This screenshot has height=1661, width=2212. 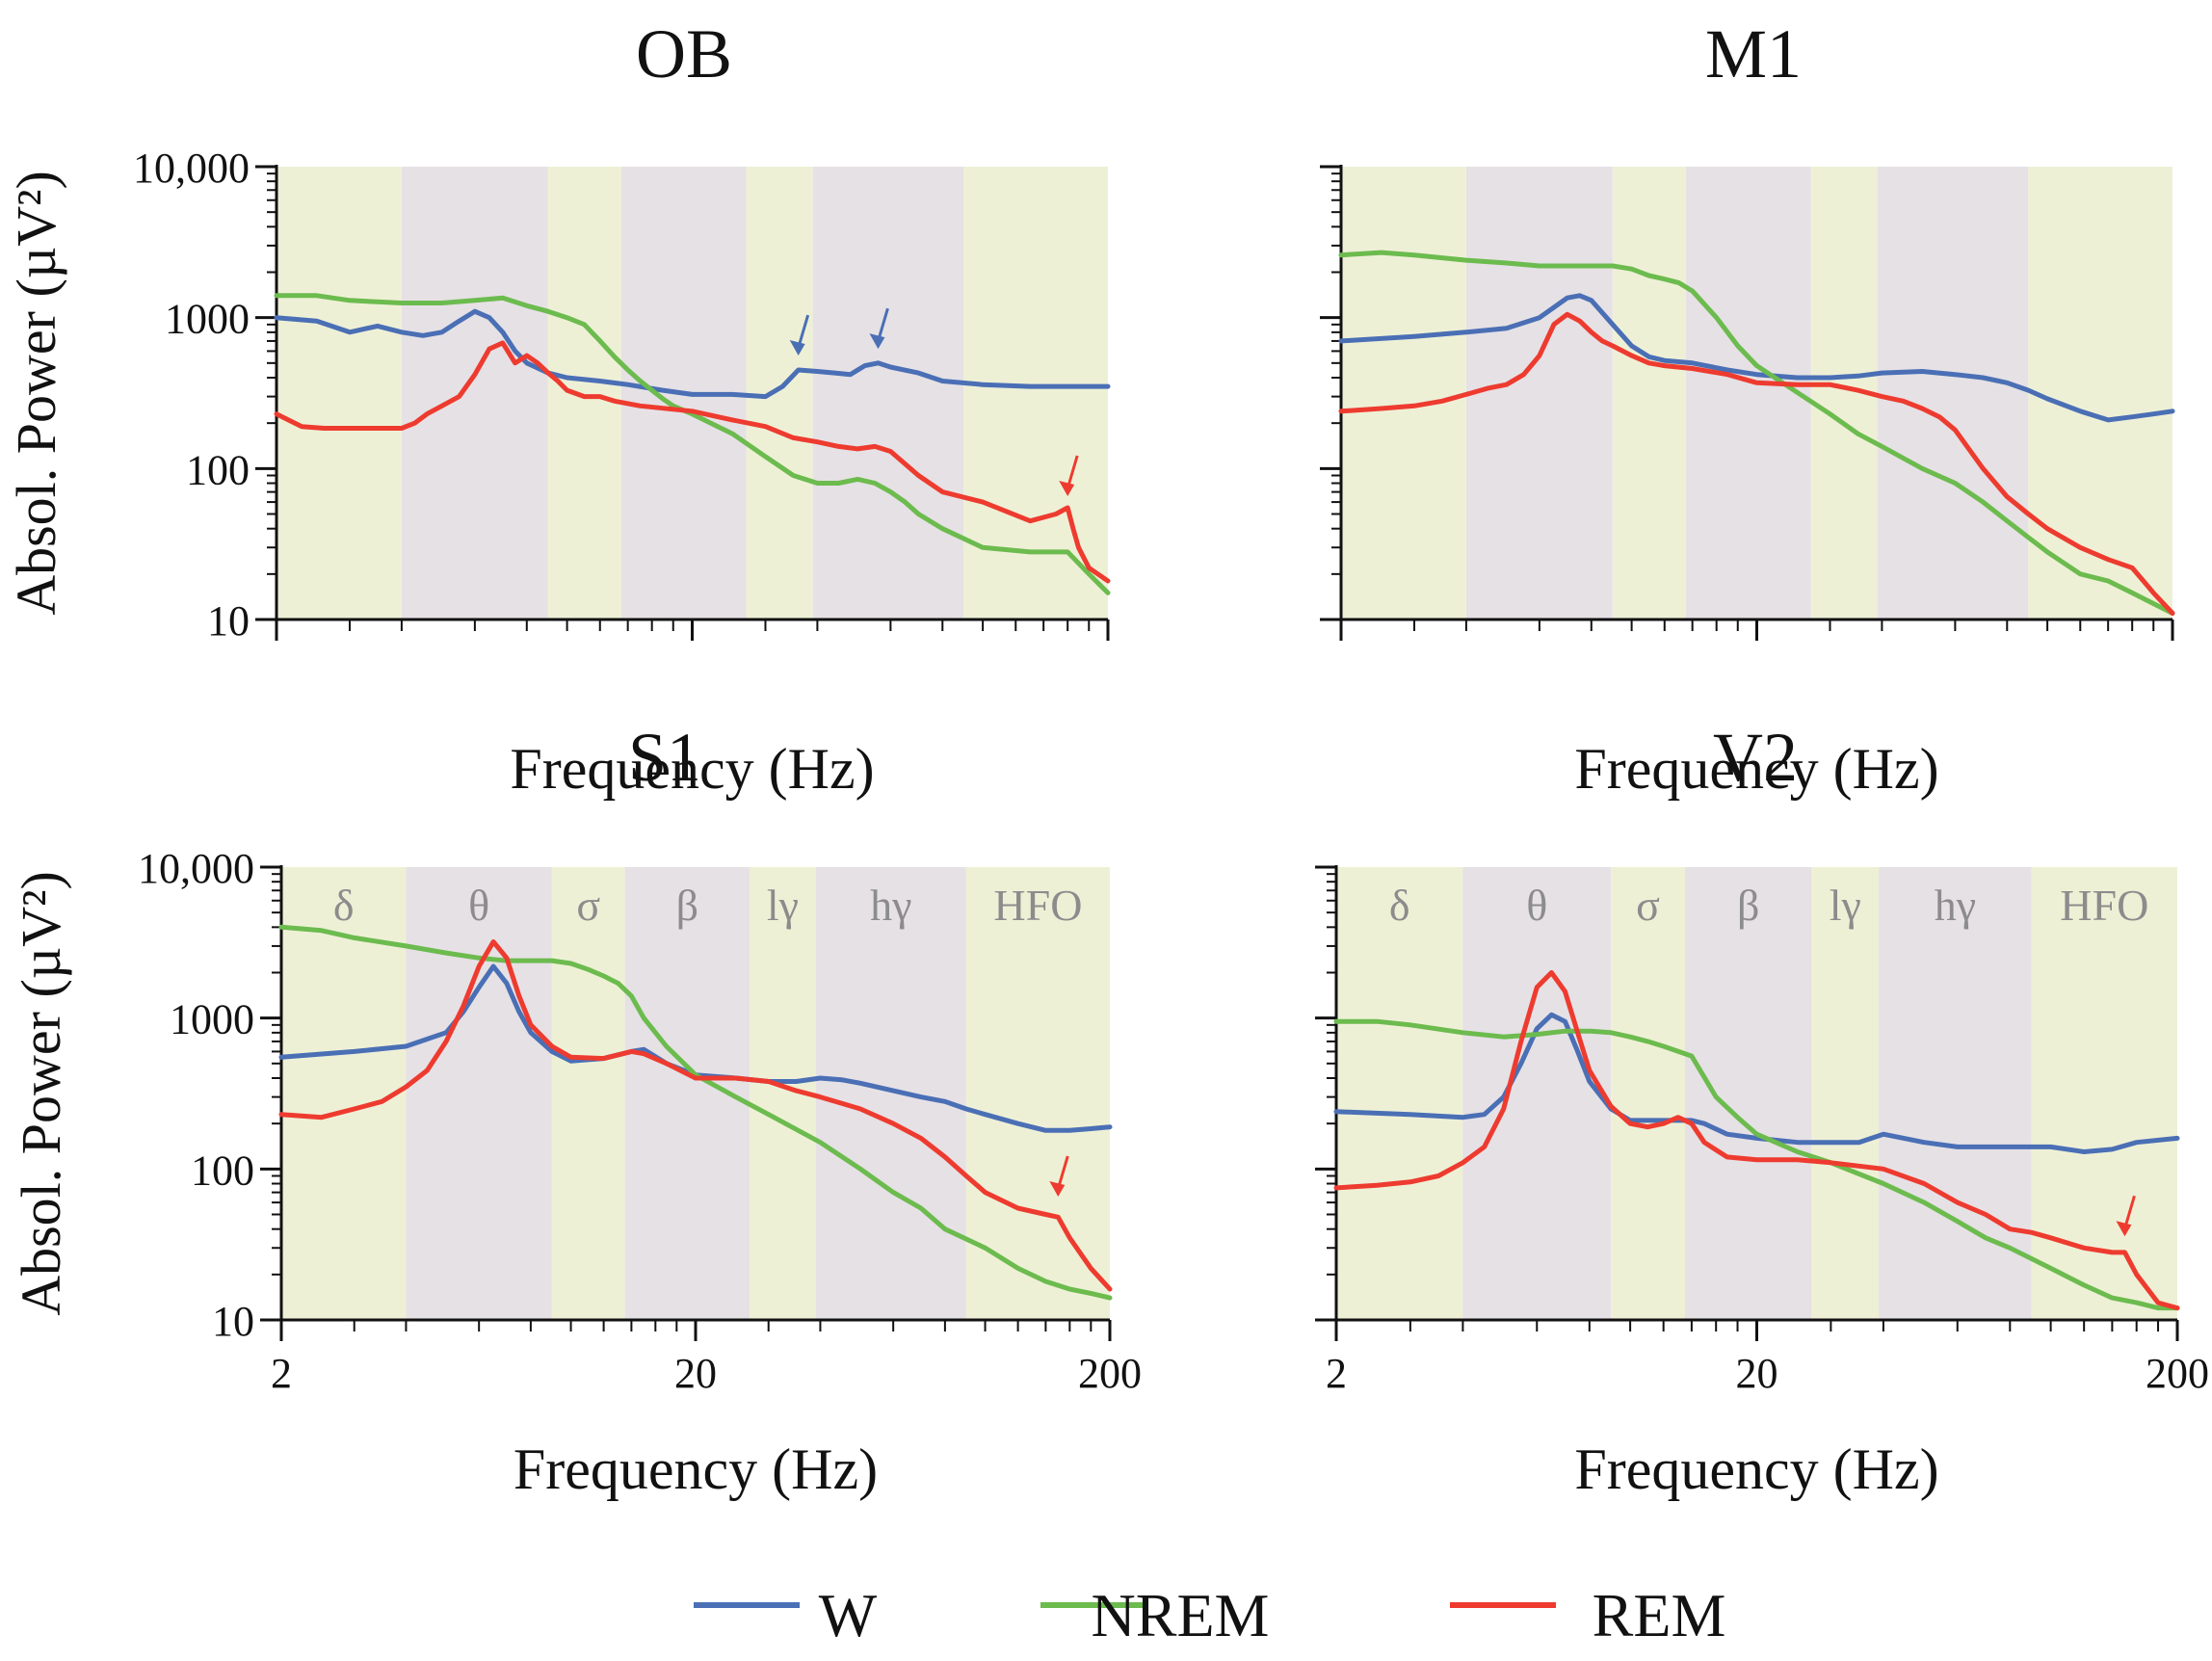 I want to click on legend-label: W, so click(x=848, y=1615).